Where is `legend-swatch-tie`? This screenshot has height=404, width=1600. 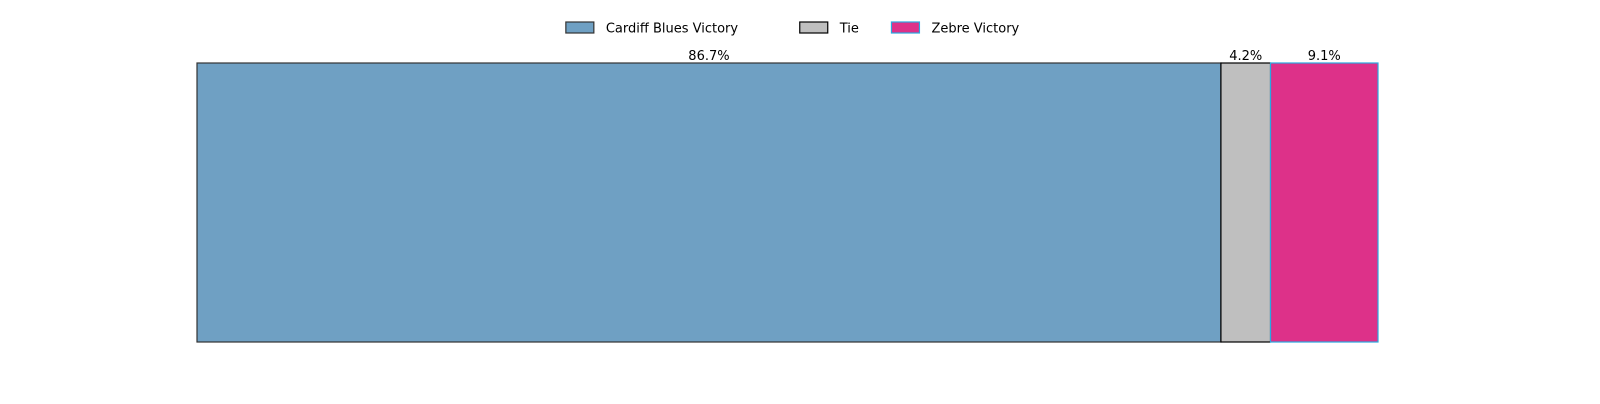
legend-swatch-tie is located at coordinates (814, 27).